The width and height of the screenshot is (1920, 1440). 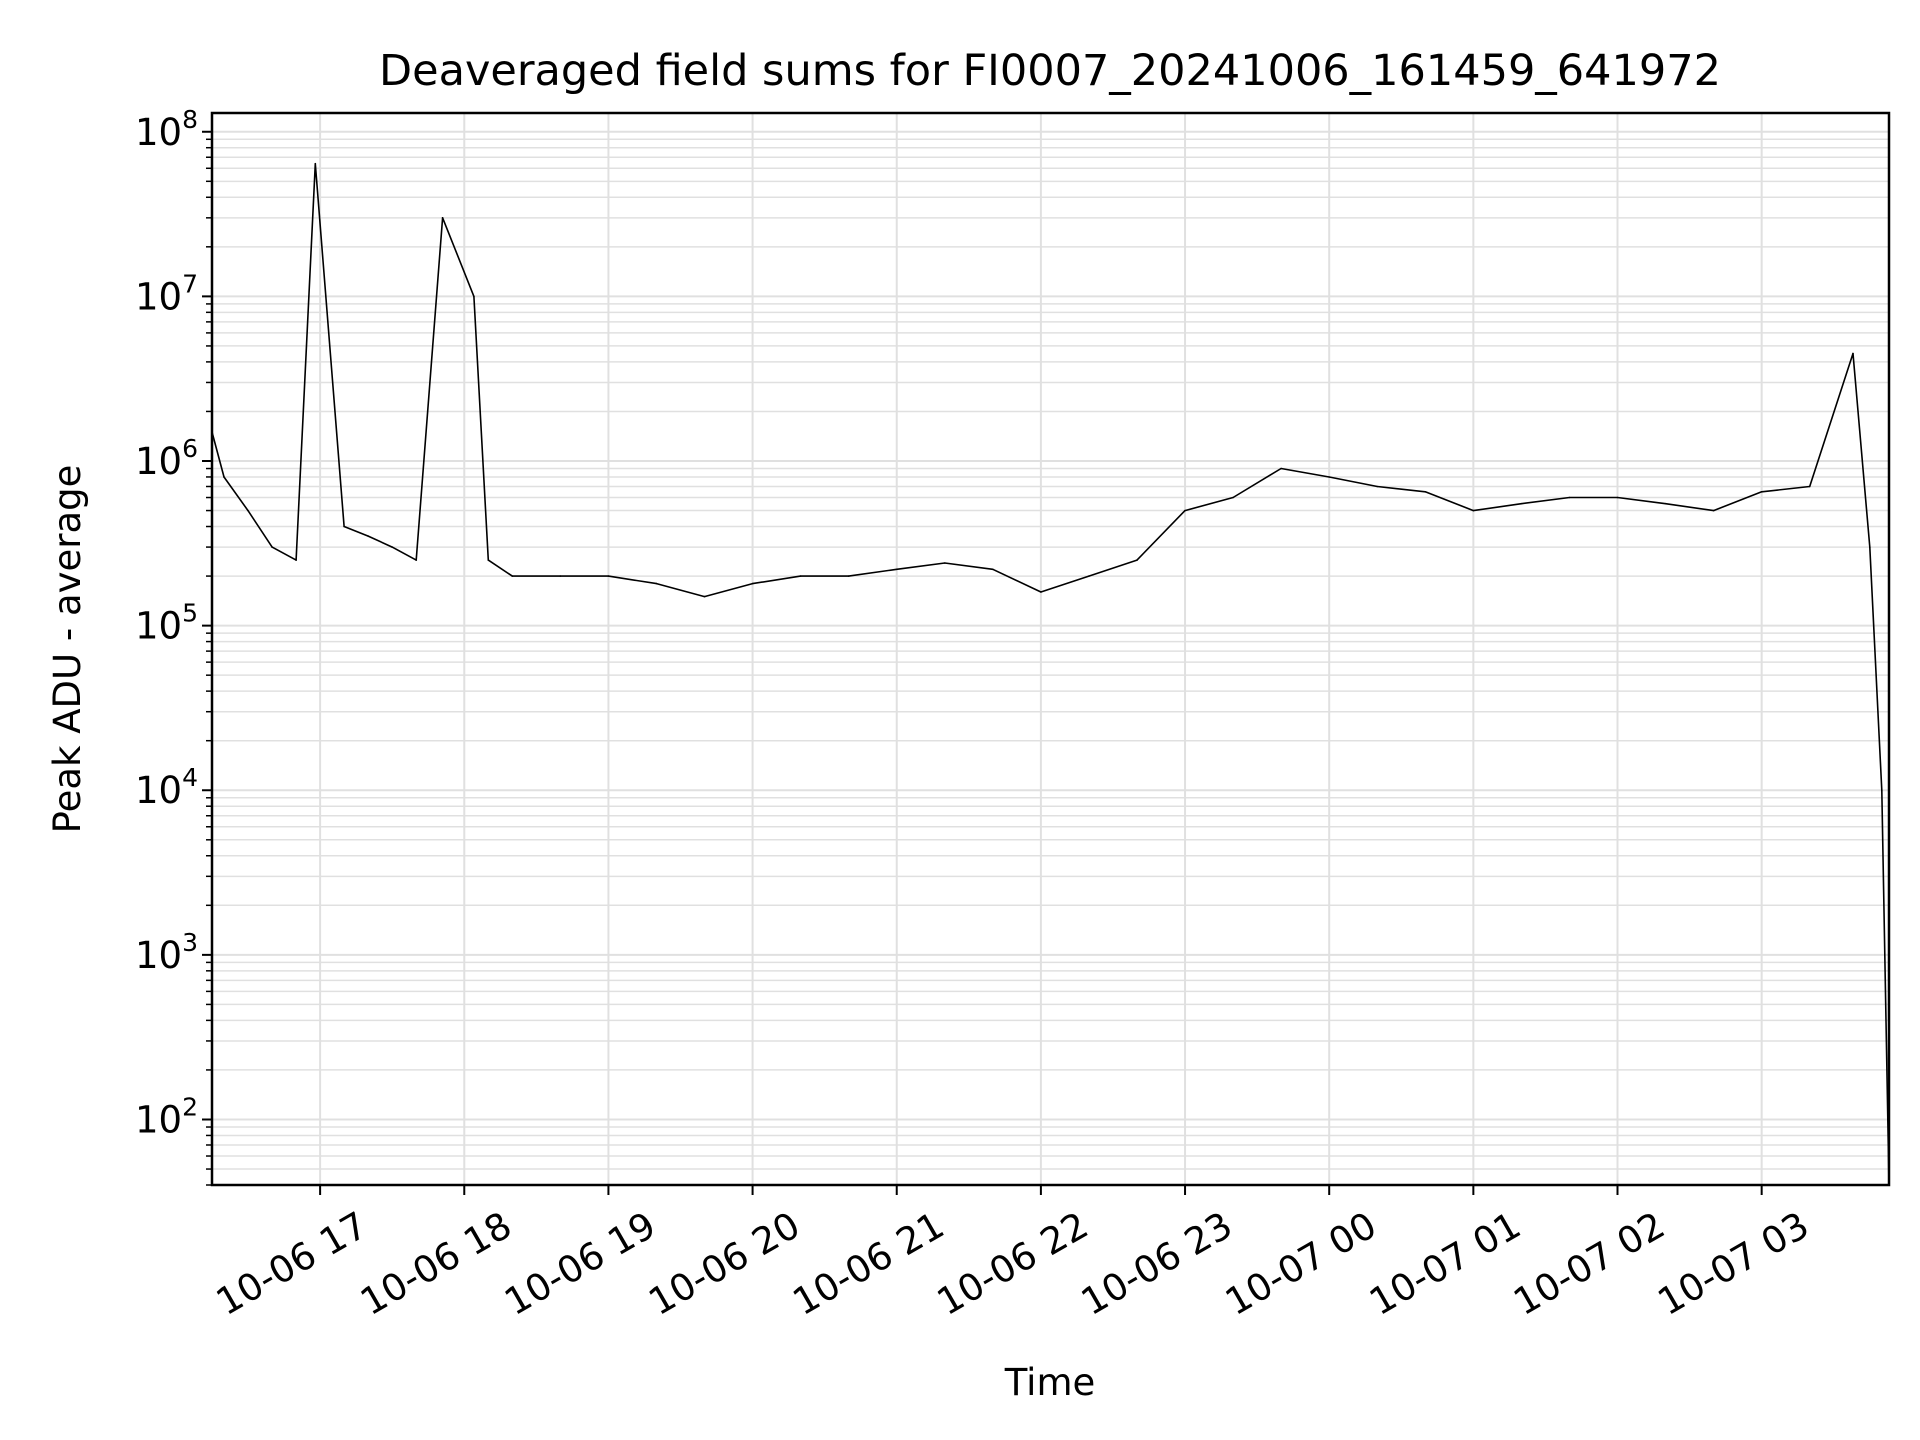 I want to click on y-tick-label: 10⁸, so click(x=166, y=129).